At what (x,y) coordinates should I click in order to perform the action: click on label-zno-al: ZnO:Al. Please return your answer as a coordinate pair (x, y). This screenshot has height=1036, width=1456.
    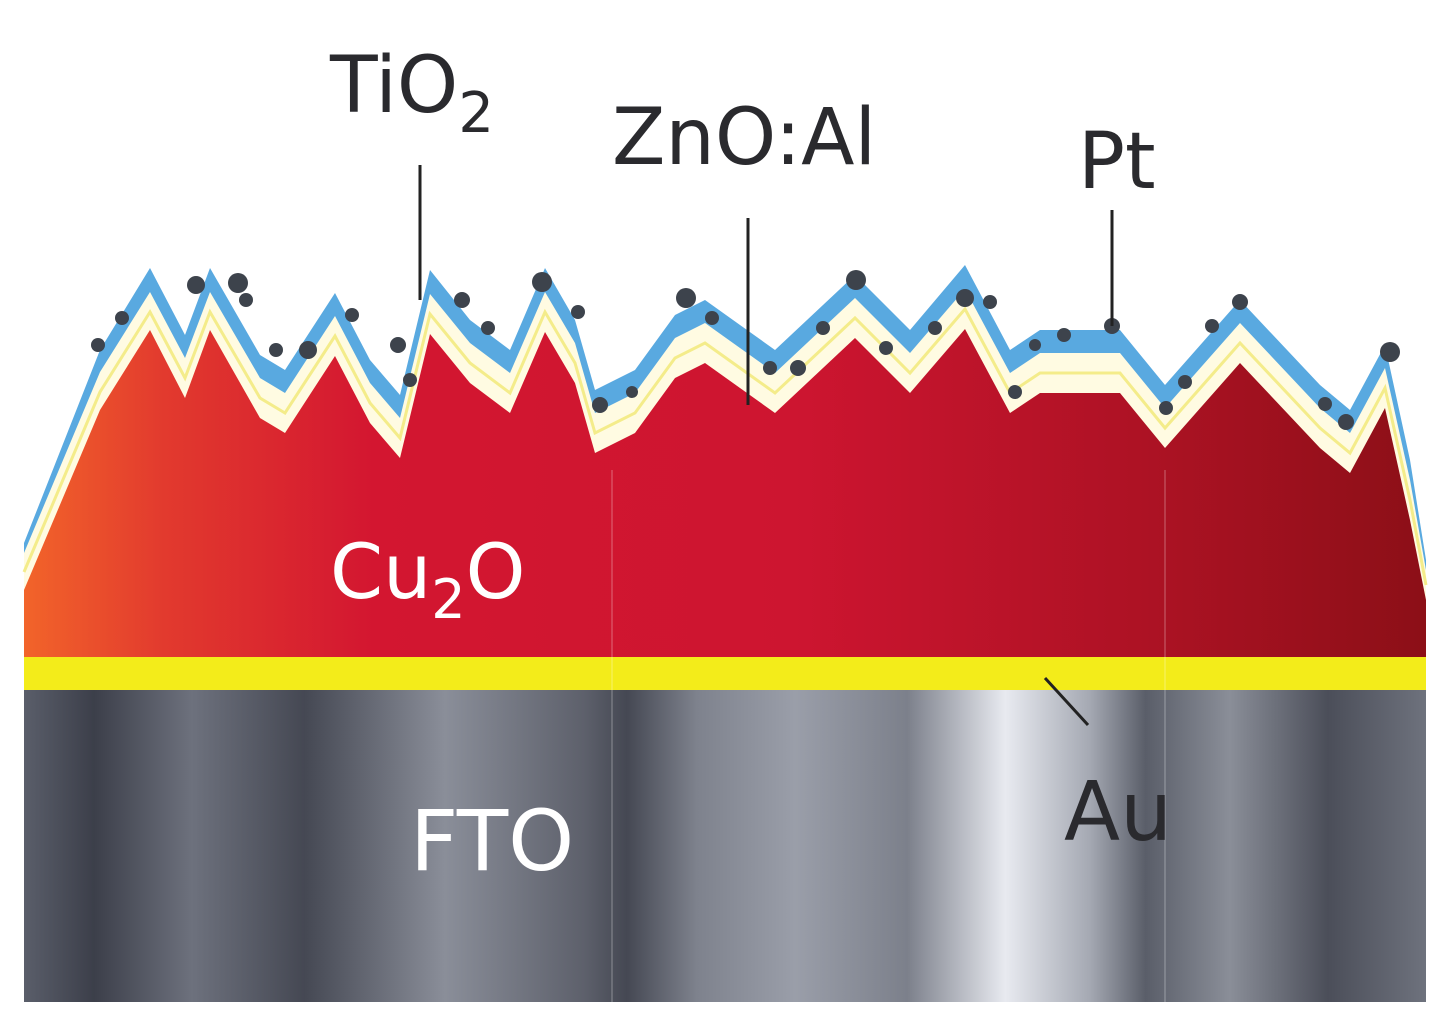
    Looking at the image, I should click on (744, 138).